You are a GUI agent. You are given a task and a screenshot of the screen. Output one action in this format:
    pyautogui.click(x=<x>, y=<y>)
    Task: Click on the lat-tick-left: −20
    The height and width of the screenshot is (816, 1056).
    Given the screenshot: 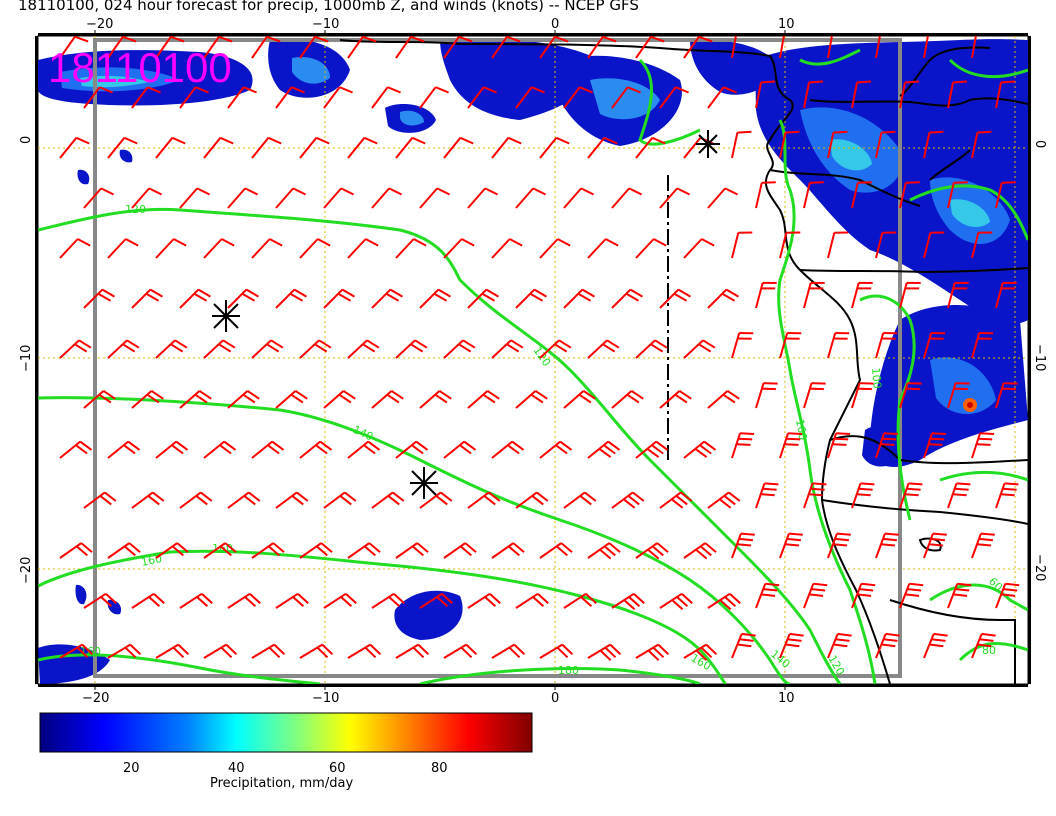 What is the action you would take?
    pyautogui.click(x=26, y=570)
    